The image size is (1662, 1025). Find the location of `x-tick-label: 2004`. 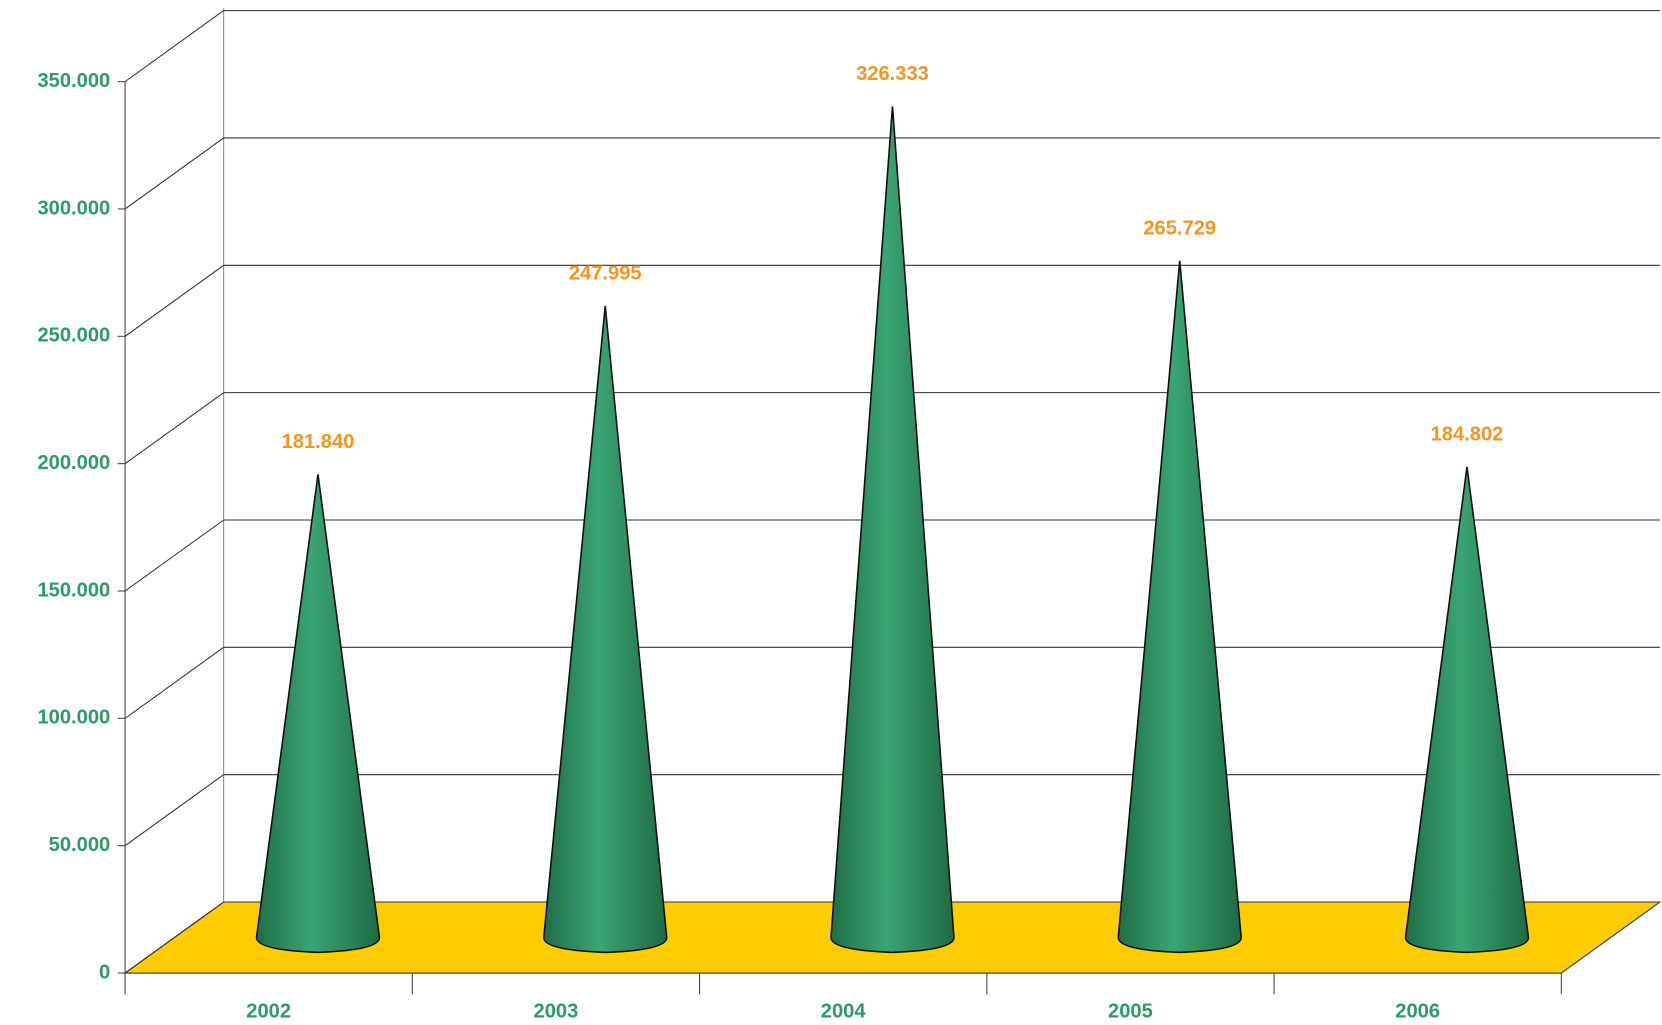

x-tick-label: 2004 is located at coordinates (844, 1012).